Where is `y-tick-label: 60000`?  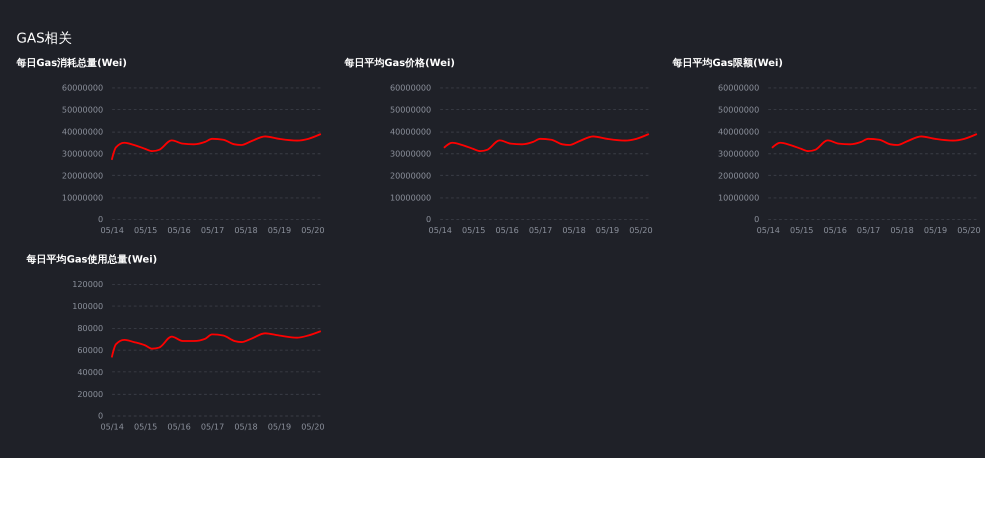 y-tick-label: 60000 is located at coordinates (90, 349).